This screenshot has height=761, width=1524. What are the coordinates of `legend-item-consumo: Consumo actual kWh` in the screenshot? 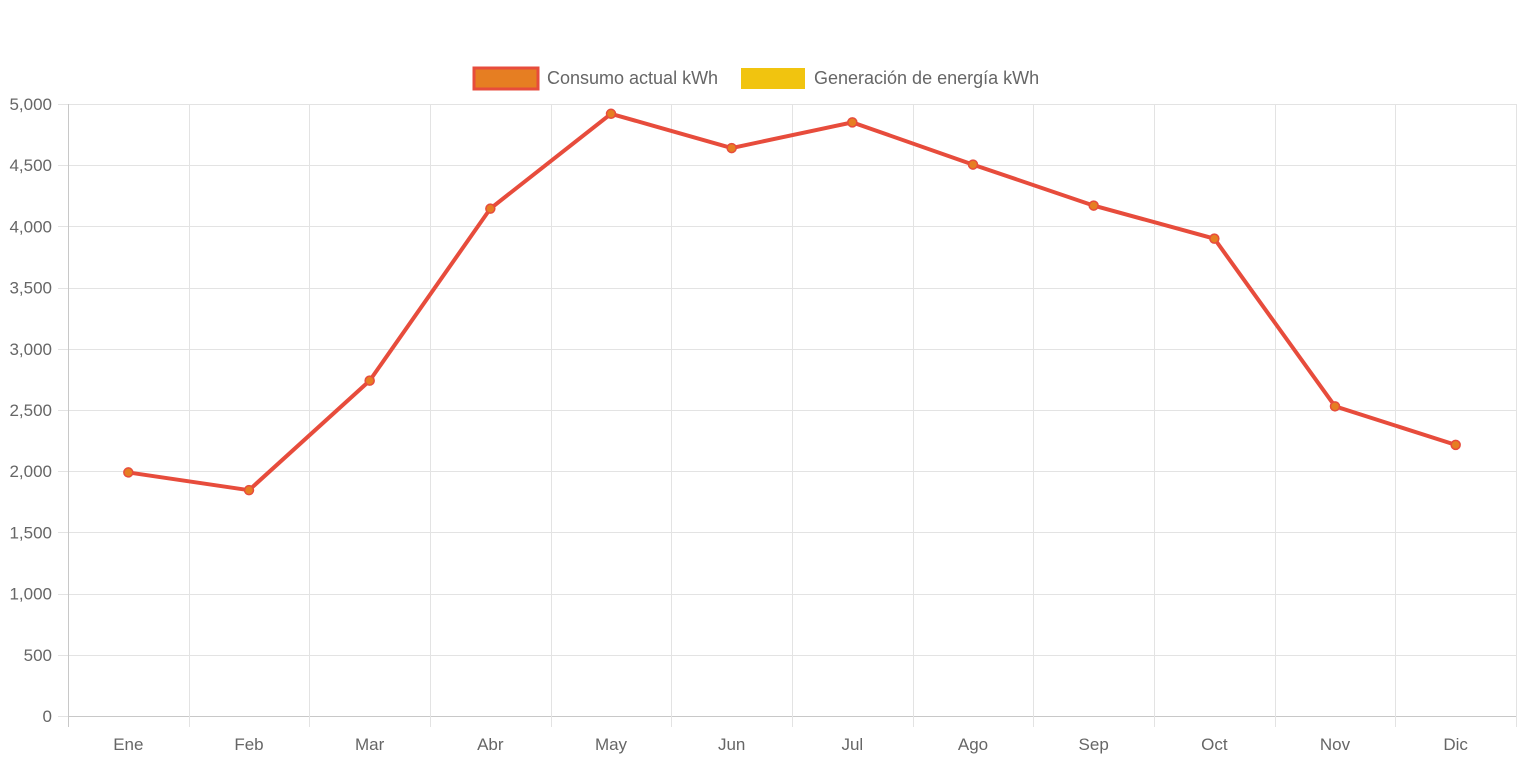 It's located at (595, 78).